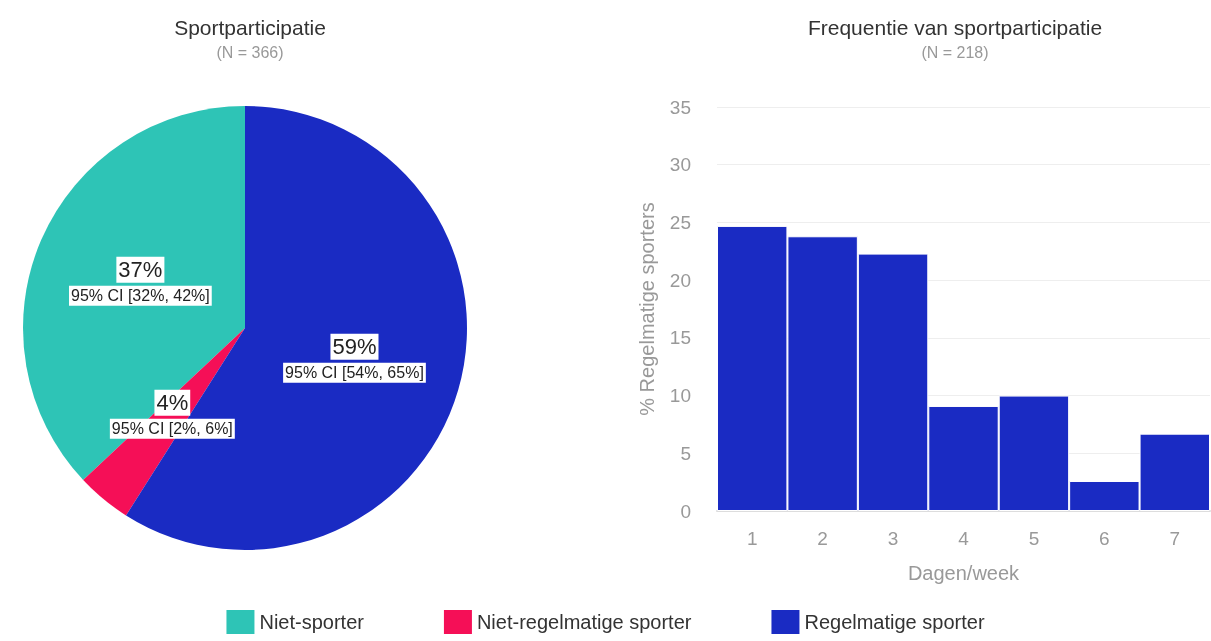  What do you see at coordinates (964, 573) in the screenshot?
I see `x-axis-title: Dagen/week` at bounding box center [964, 573].